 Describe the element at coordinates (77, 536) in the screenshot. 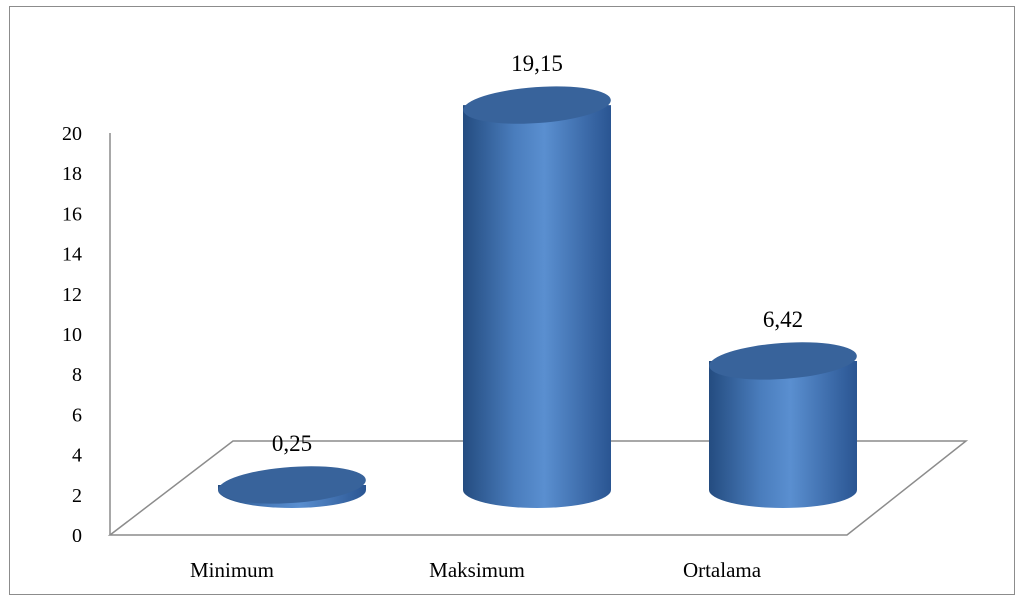

I see `y-tick-label: 0` at that location.